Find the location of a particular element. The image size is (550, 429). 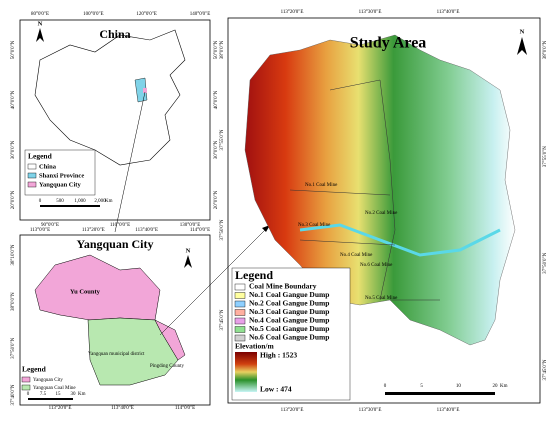

legend-label: Shanxi Province is located at coordinates (61, 175).